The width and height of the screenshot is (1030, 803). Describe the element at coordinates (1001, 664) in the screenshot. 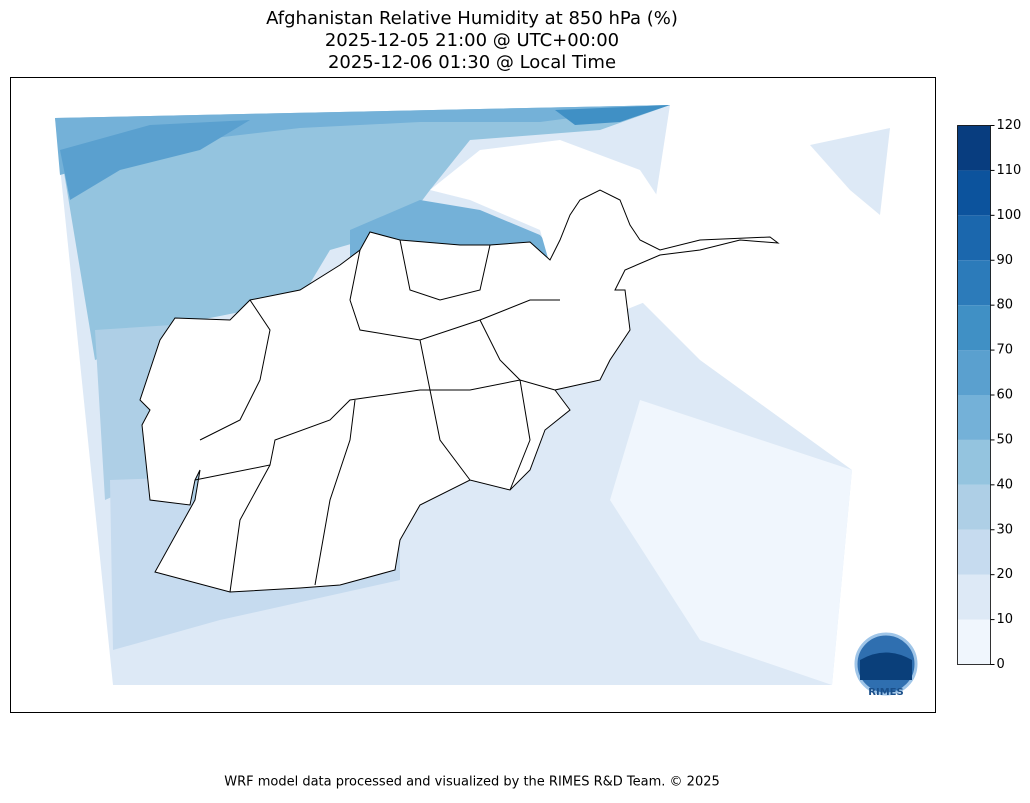

I see `colorbar-tick-label: 0` at that location.